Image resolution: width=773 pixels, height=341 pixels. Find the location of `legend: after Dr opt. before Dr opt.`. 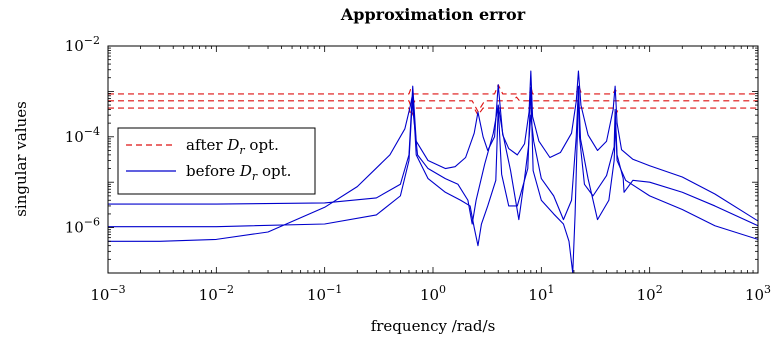

legend: after Dr opt. before Dr opt. is located at coordinates (216, 161).